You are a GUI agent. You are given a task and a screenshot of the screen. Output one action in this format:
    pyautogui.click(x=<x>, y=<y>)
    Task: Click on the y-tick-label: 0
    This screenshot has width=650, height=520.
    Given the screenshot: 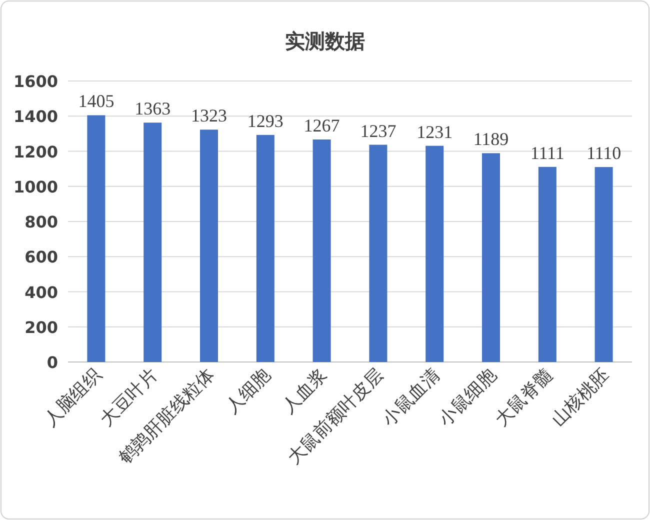 What is the action you would take?
    pyautogui.click(x=52, y=362)
    